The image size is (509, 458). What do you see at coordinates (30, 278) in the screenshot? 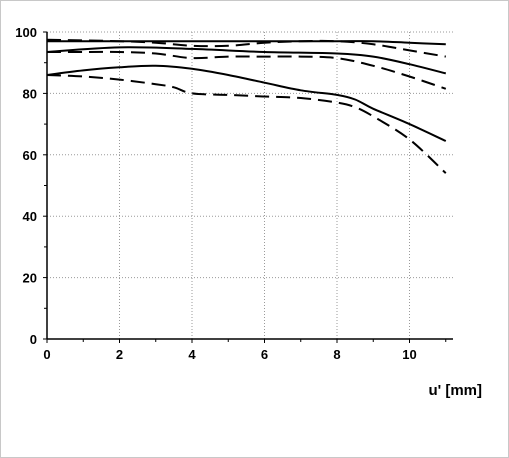
I see `y-tick-label: 20` at bounding box center [30, 278].